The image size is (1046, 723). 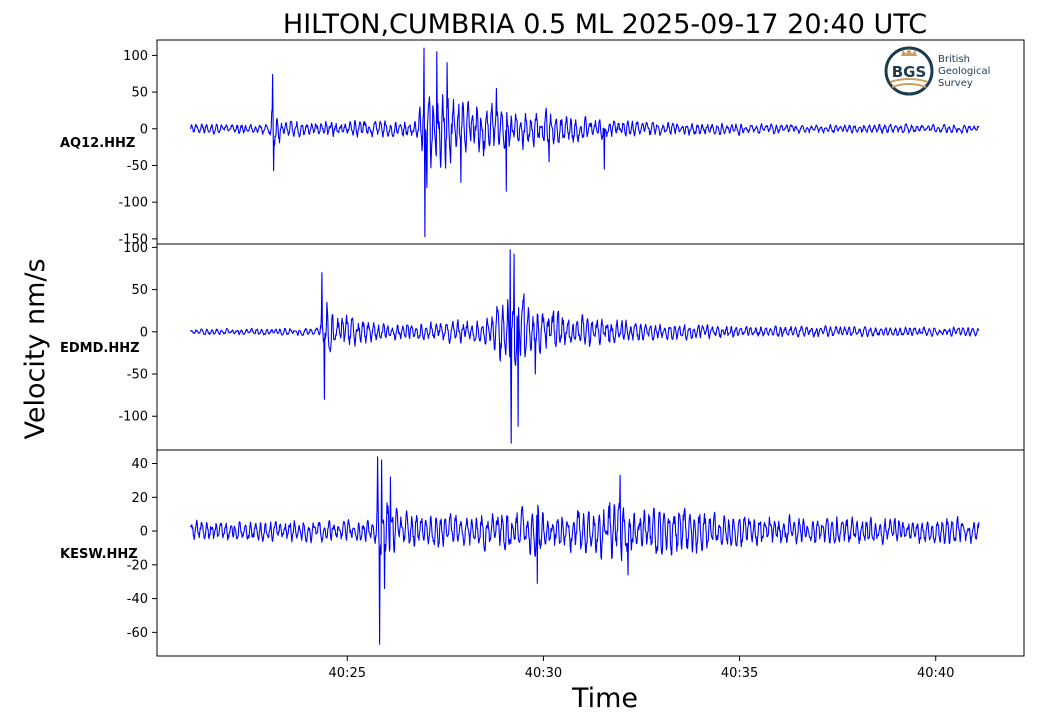 What do you see at coordinates (97, 143) in the screenshot?
I see `station-label: AQ12.HHZ` at bounding box center [97, 143].